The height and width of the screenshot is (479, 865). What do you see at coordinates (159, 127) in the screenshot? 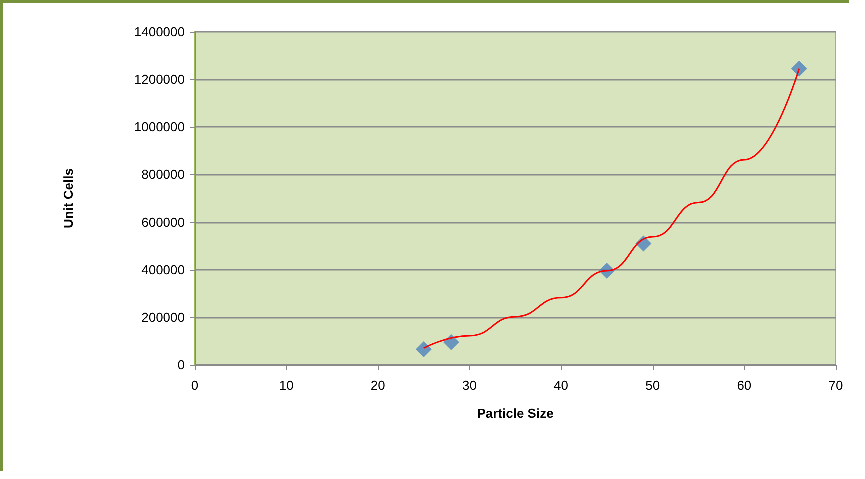
I see `y-tick-label: 1000000` at bounding box center [159, 127].